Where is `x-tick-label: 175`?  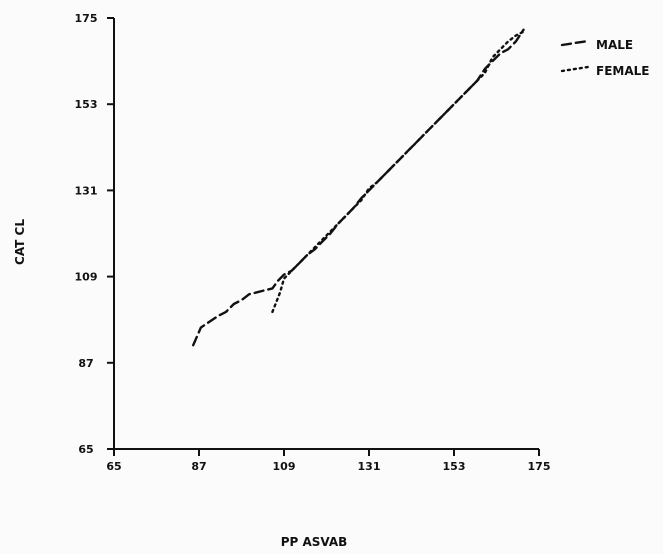 x-tick-label: 175 is located at coordinates (539, 466).